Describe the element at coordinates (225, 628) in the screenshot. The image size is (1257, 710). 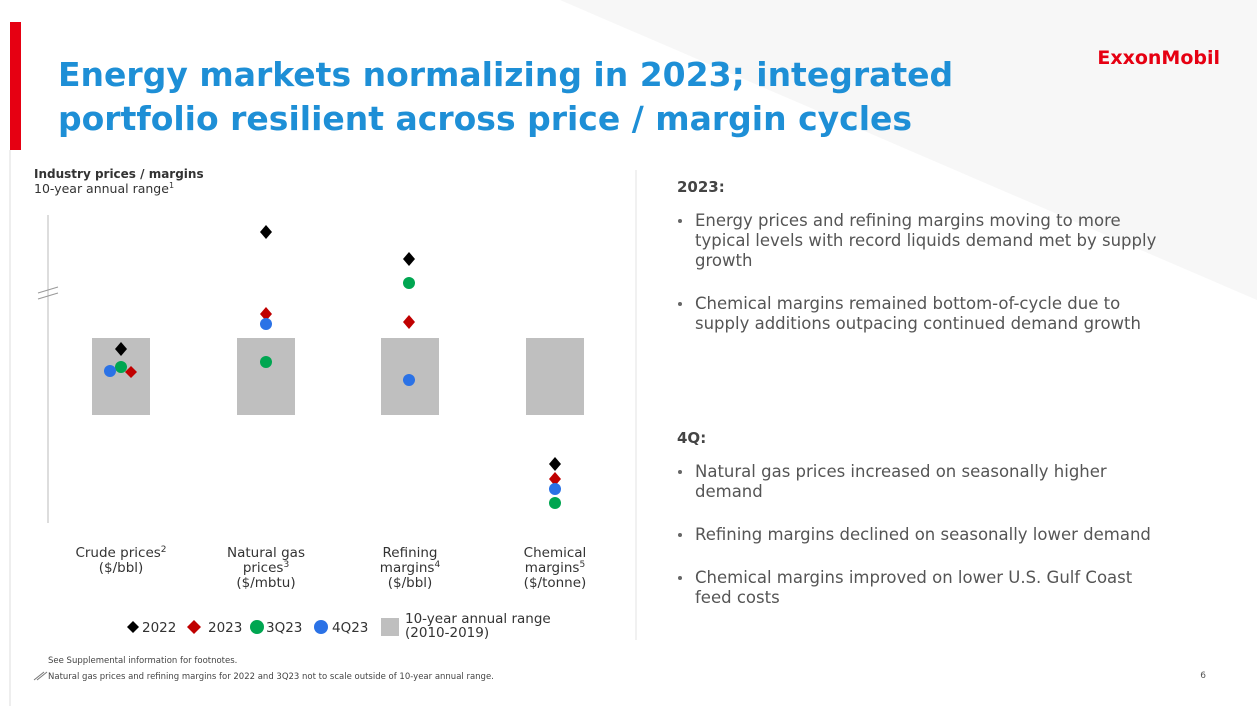
I see `legend-label: 2023` at that location.